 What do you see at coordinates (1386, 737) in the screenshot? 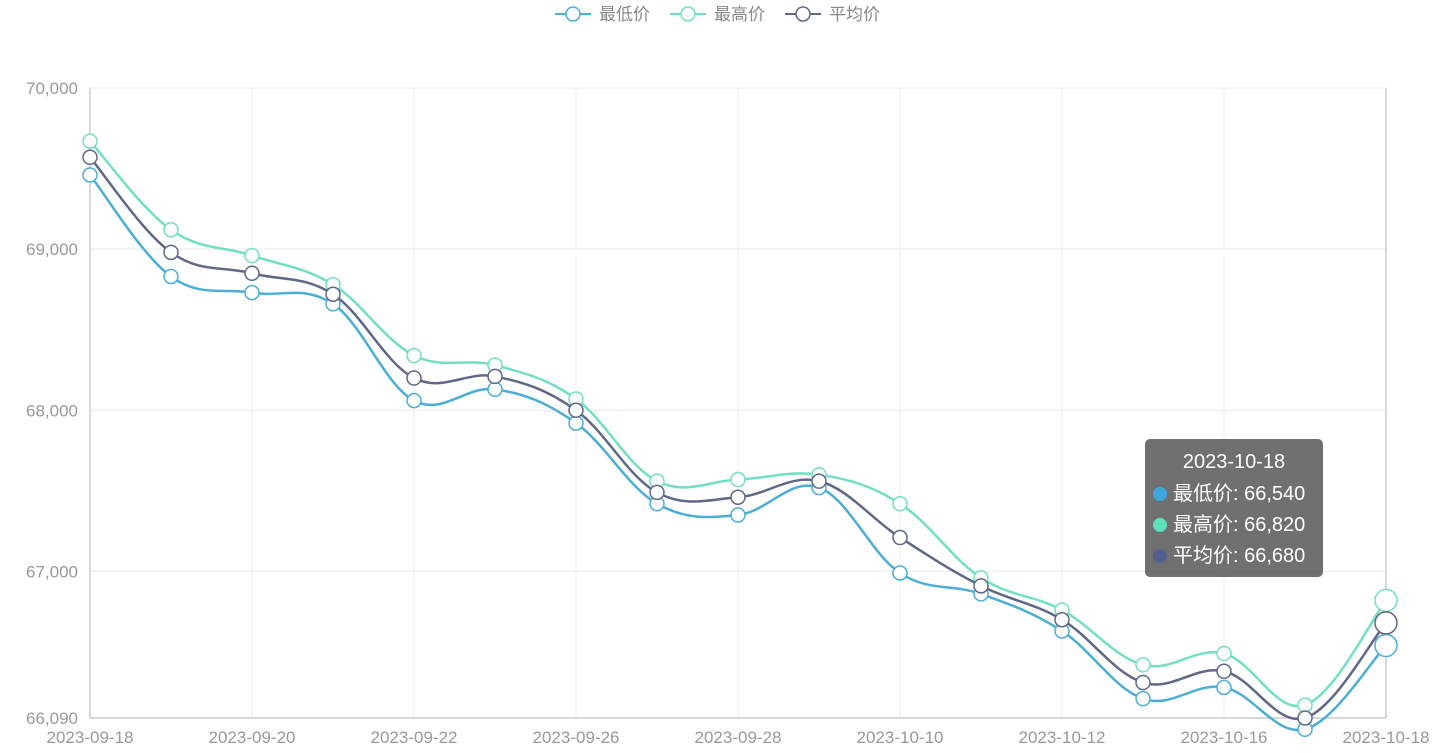
I see `x-tick-label: 2023-10-18` at bounding box center [1386, 737].